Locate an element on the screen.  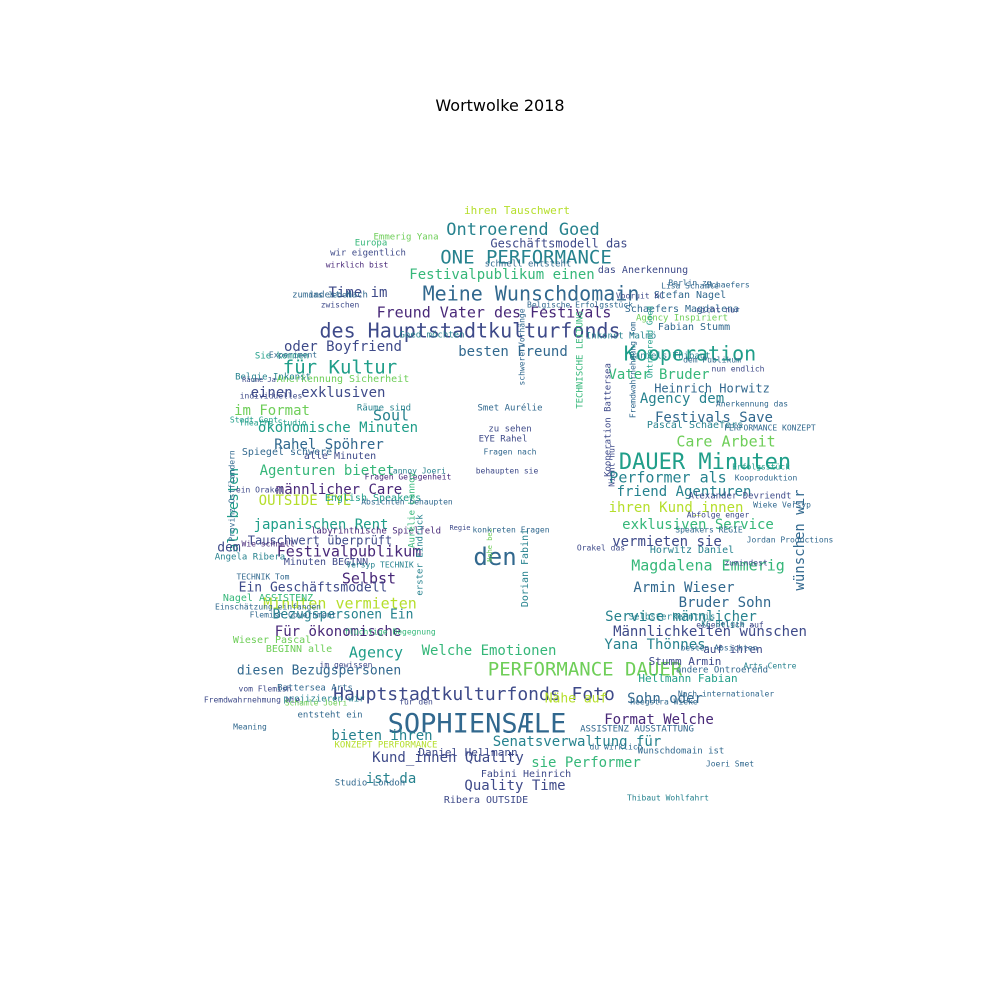
cloud-word: Kund_innen Quality is located at coordinates (448, 758).